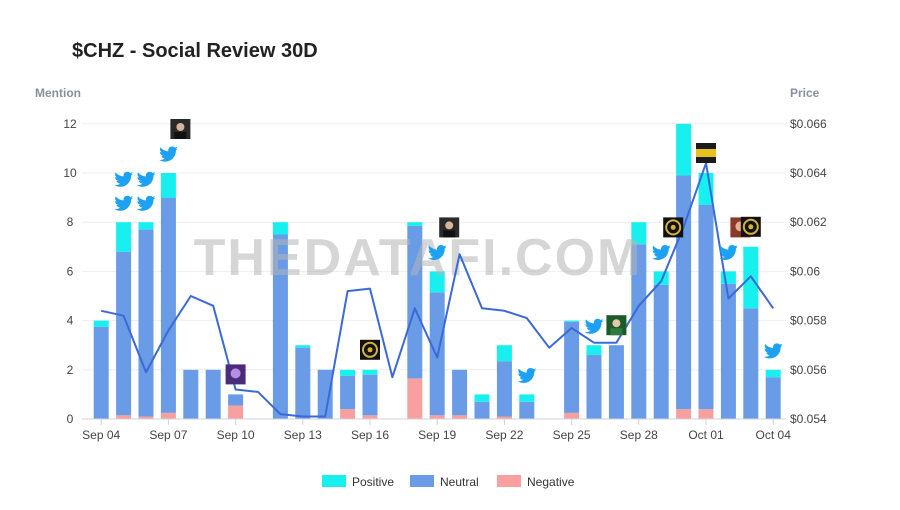 This screenshot has height=510, width=900. Describe the element at coordinates (551, 482) in the screenshot. I see `legend-label-negative: Negative` at that location.